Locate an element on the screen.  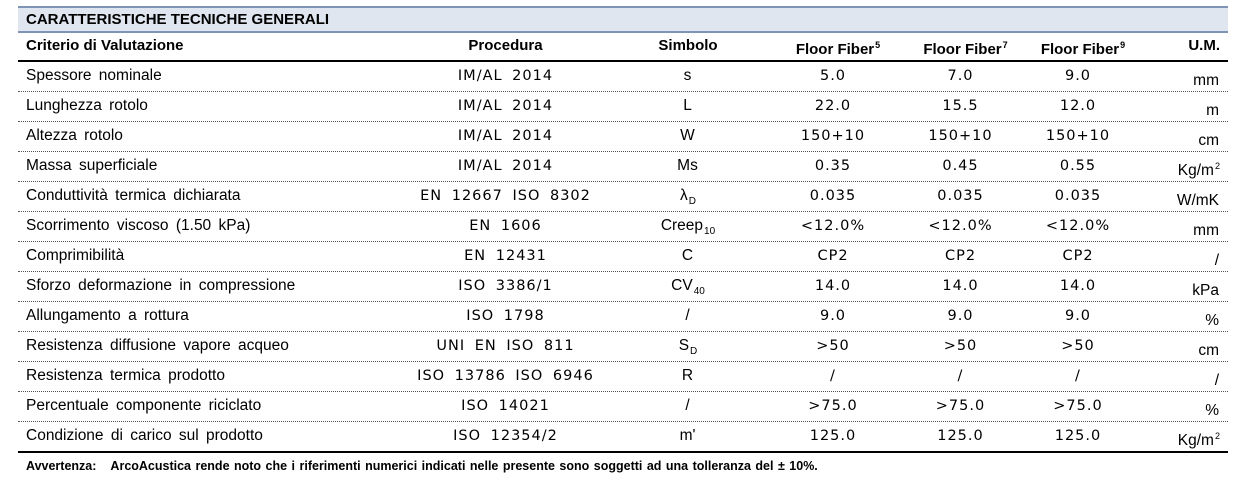
cell-floor-fiber-7: 125.0 is located at coordinates (960, 436).